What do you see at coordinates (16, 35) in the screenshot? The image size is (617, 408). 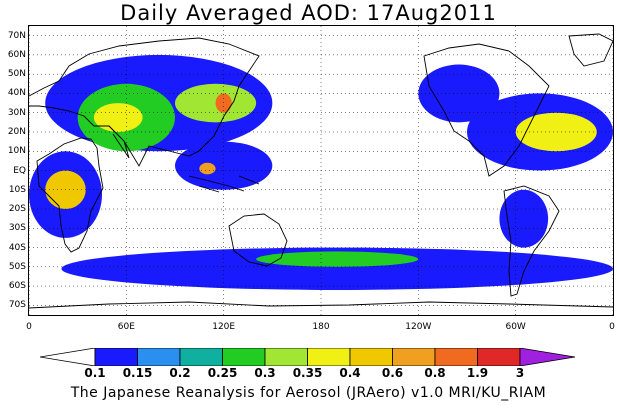 I see `lat-label: 70N` at bounding box center [16, 35].